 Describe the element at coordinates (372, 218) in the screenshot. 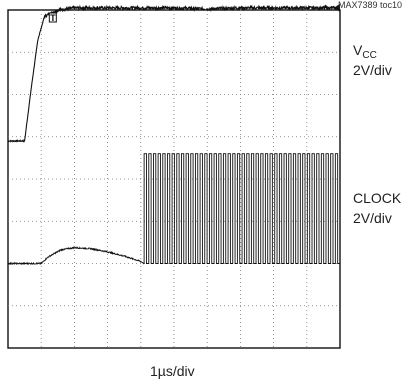

I see `clock-scale-label: 2V/div` at that location.